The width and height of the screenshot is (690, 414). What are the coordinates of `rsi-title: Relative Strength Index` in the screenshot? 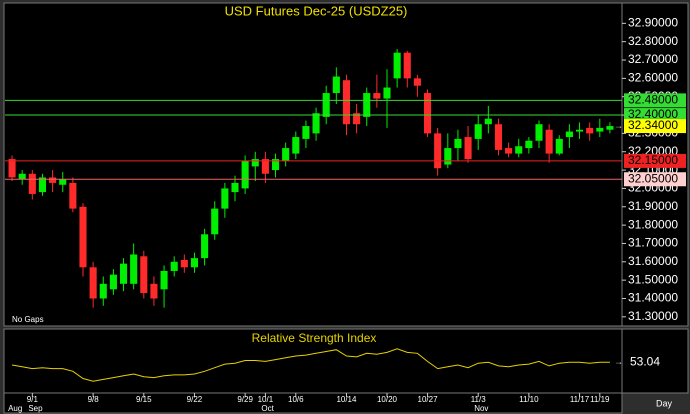 It's located at (314, 338).